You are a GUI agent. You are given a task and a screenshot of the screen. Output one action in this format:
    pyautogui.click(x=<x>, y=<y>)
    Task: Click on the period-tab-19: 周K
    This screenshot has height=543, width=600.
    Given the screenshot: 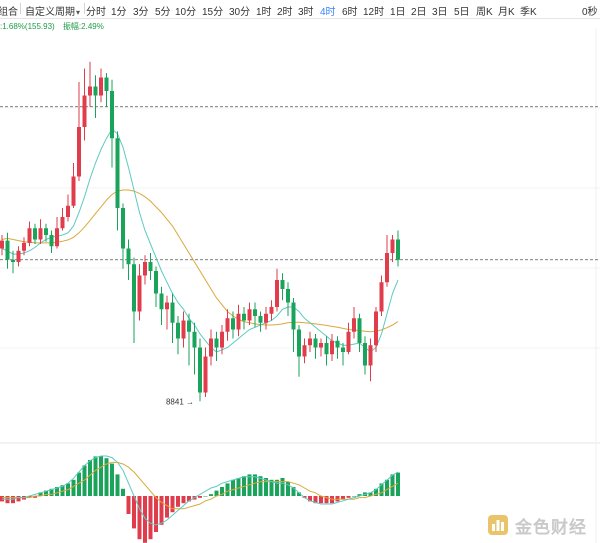 What is the action you would take?
    pyautogui.click(x=484, y=10)
    